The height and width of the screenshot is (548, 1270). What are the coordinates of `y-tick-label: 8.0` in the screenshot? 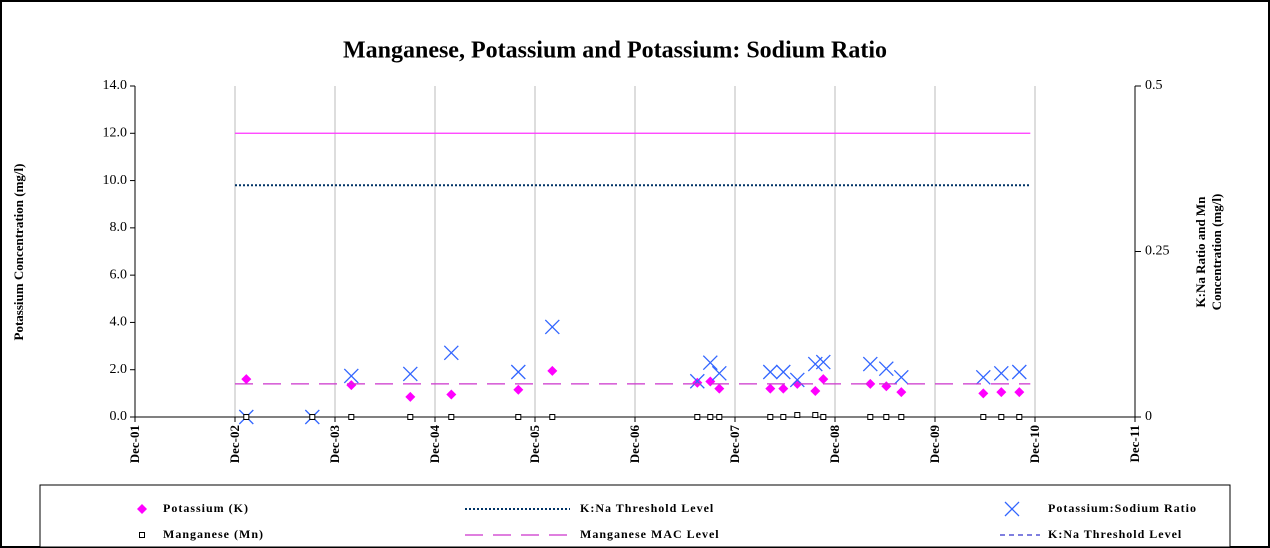 It's located at (119, 227).